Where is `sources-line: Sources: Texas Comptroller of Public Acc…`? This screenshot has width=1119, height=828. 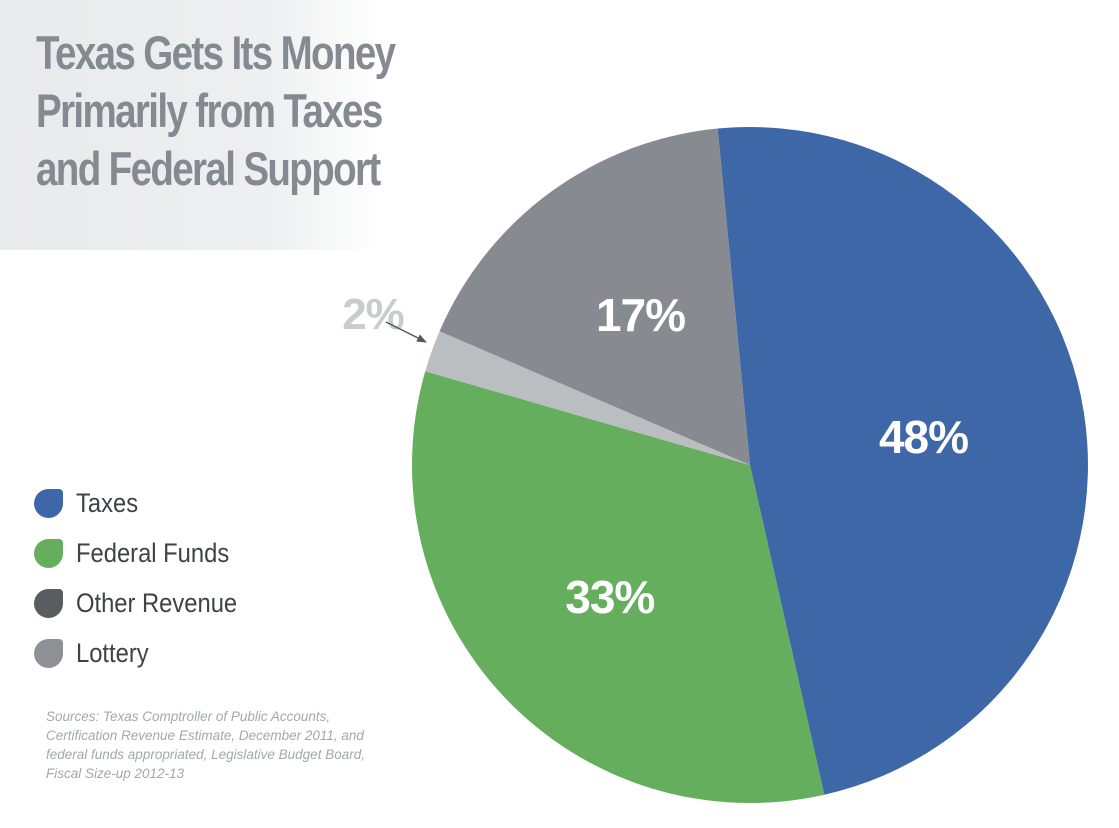 sources-line: Sources: Texas Comptroller of Public Acc… is located at coordinates (188, 716).